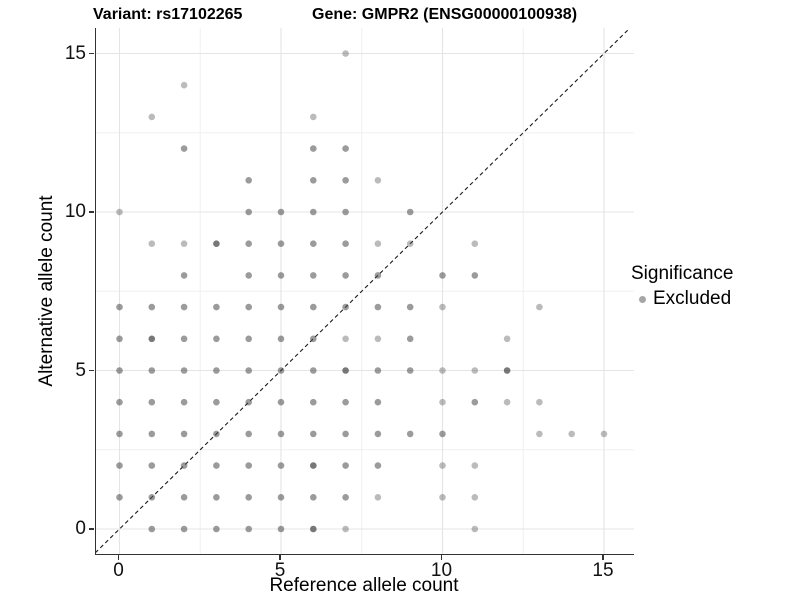 The height and width of the screenshot is (600, 800). I want to click on x-tick-label: 10, so click(441, 570).